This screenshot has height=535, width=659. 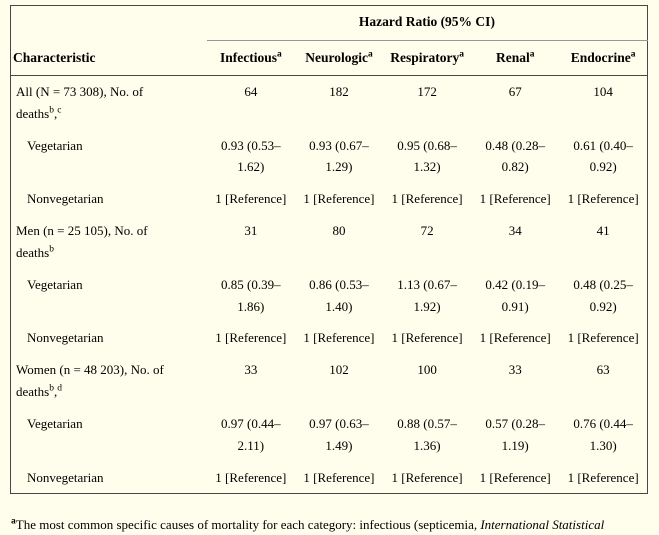 What do you see at coordinates (603, 58) in the screenshot?
I see `column-header: Endocrinea` at bounding box center [603, 58].